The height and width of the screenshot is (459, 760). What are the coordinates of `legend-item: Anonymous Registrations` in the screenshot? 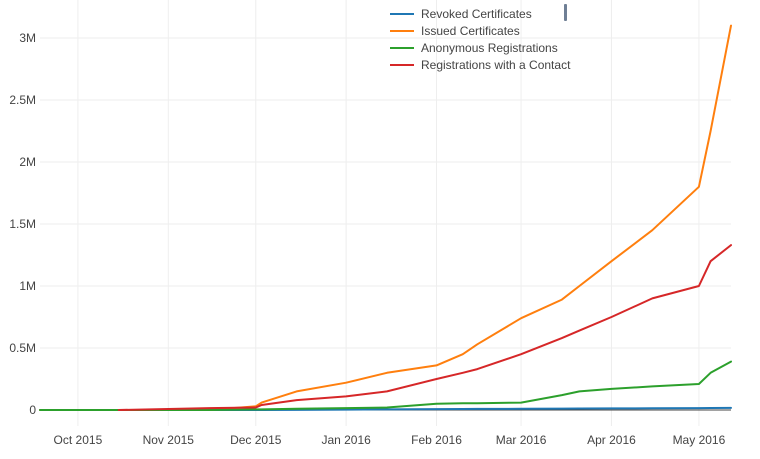 It's located at (474, 48).